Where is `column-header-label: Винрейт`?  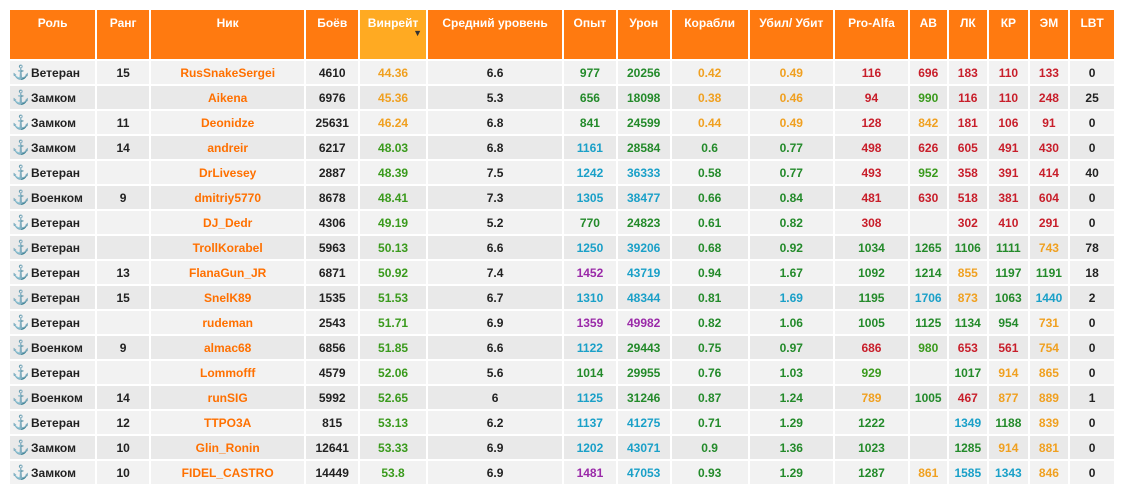
column-header-label: Винрейт is located at coordinates (393, 23).